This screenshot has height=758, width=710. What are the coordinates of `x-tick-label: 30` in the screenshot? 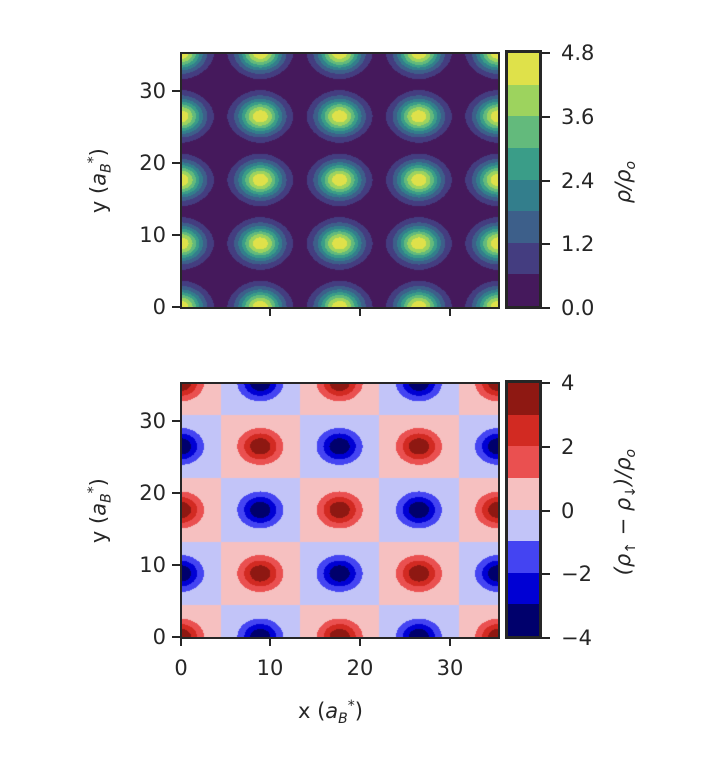 It's located at (450, 668).